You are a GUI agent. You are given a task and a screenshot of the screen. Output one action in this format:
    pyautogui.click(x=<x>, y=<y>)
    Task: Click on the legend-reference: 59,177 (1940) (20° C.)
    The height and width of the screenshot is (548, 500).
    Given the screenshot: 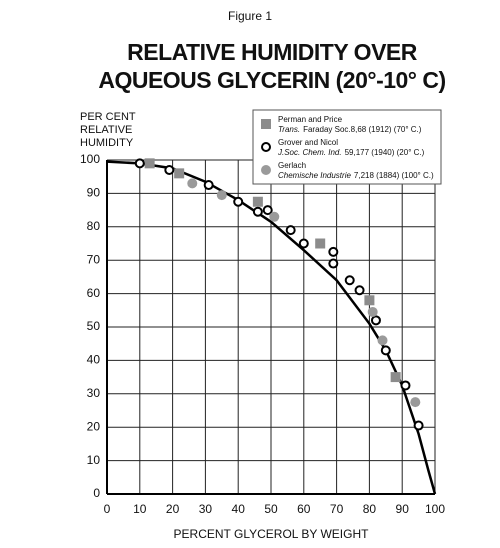 What is the action you would take?
    pyautogui.click(x=385, y=152)
    